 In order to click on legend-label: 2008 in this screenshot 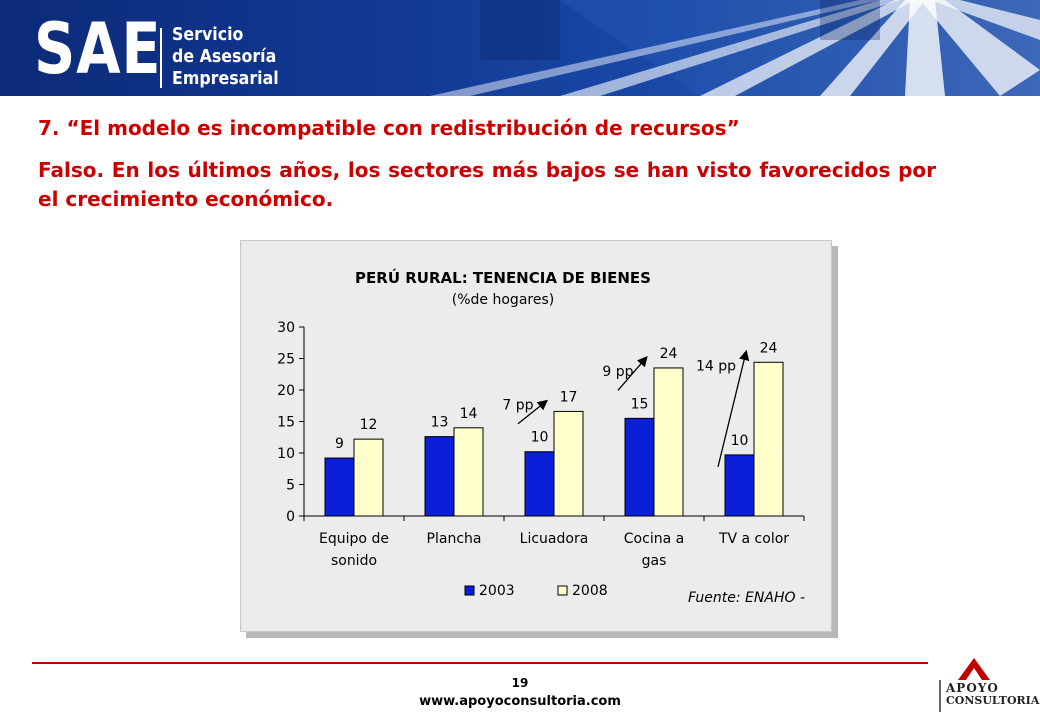, I will do `click(590, 591)`.